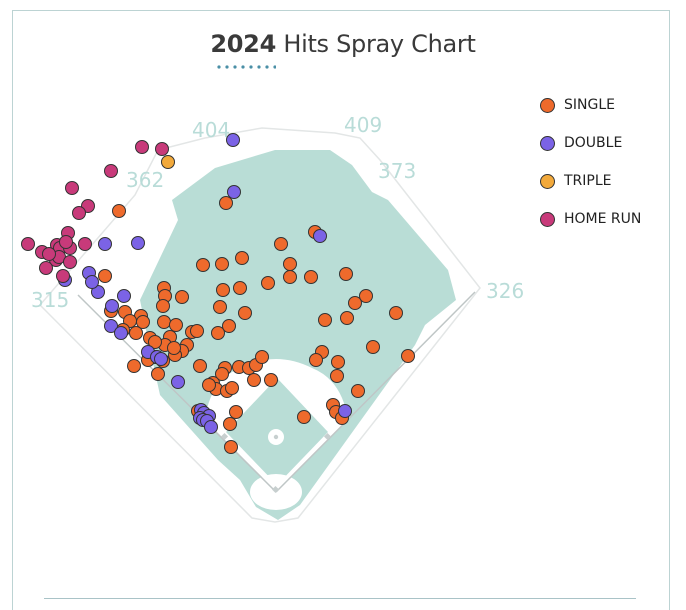  I want to click on legend-label-triple: TRIPLE, so click(588, 181).